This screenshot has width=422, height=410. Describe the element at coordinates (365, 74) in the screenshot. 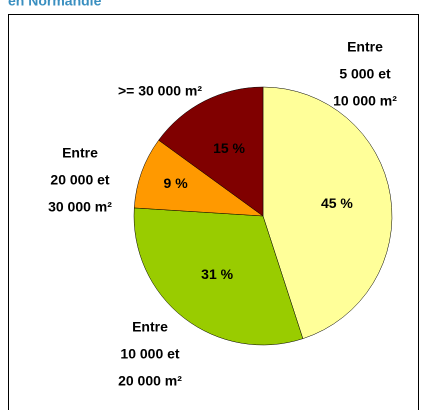

I see `category-label: 5 000 et` at that location.